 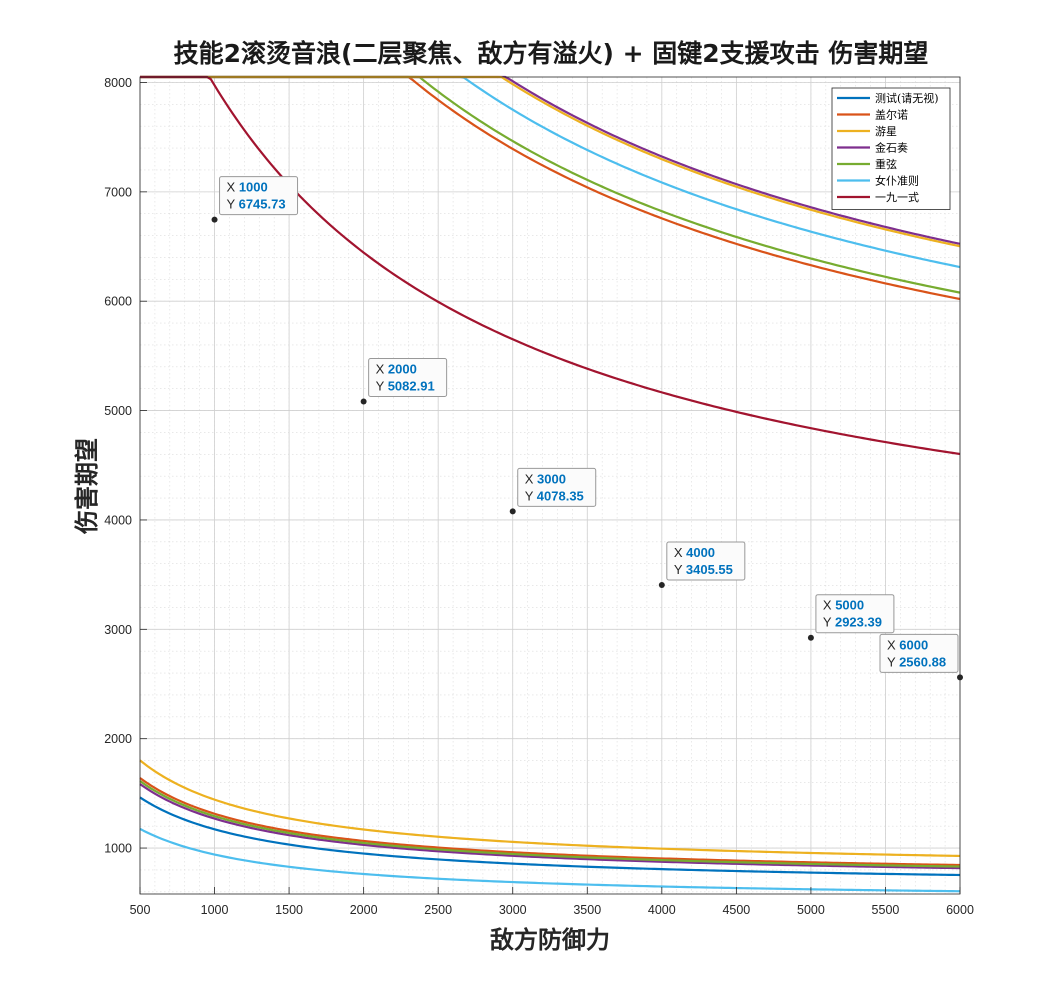 I want to click on x-tick-label: 4500, so click(x=736, y=910).